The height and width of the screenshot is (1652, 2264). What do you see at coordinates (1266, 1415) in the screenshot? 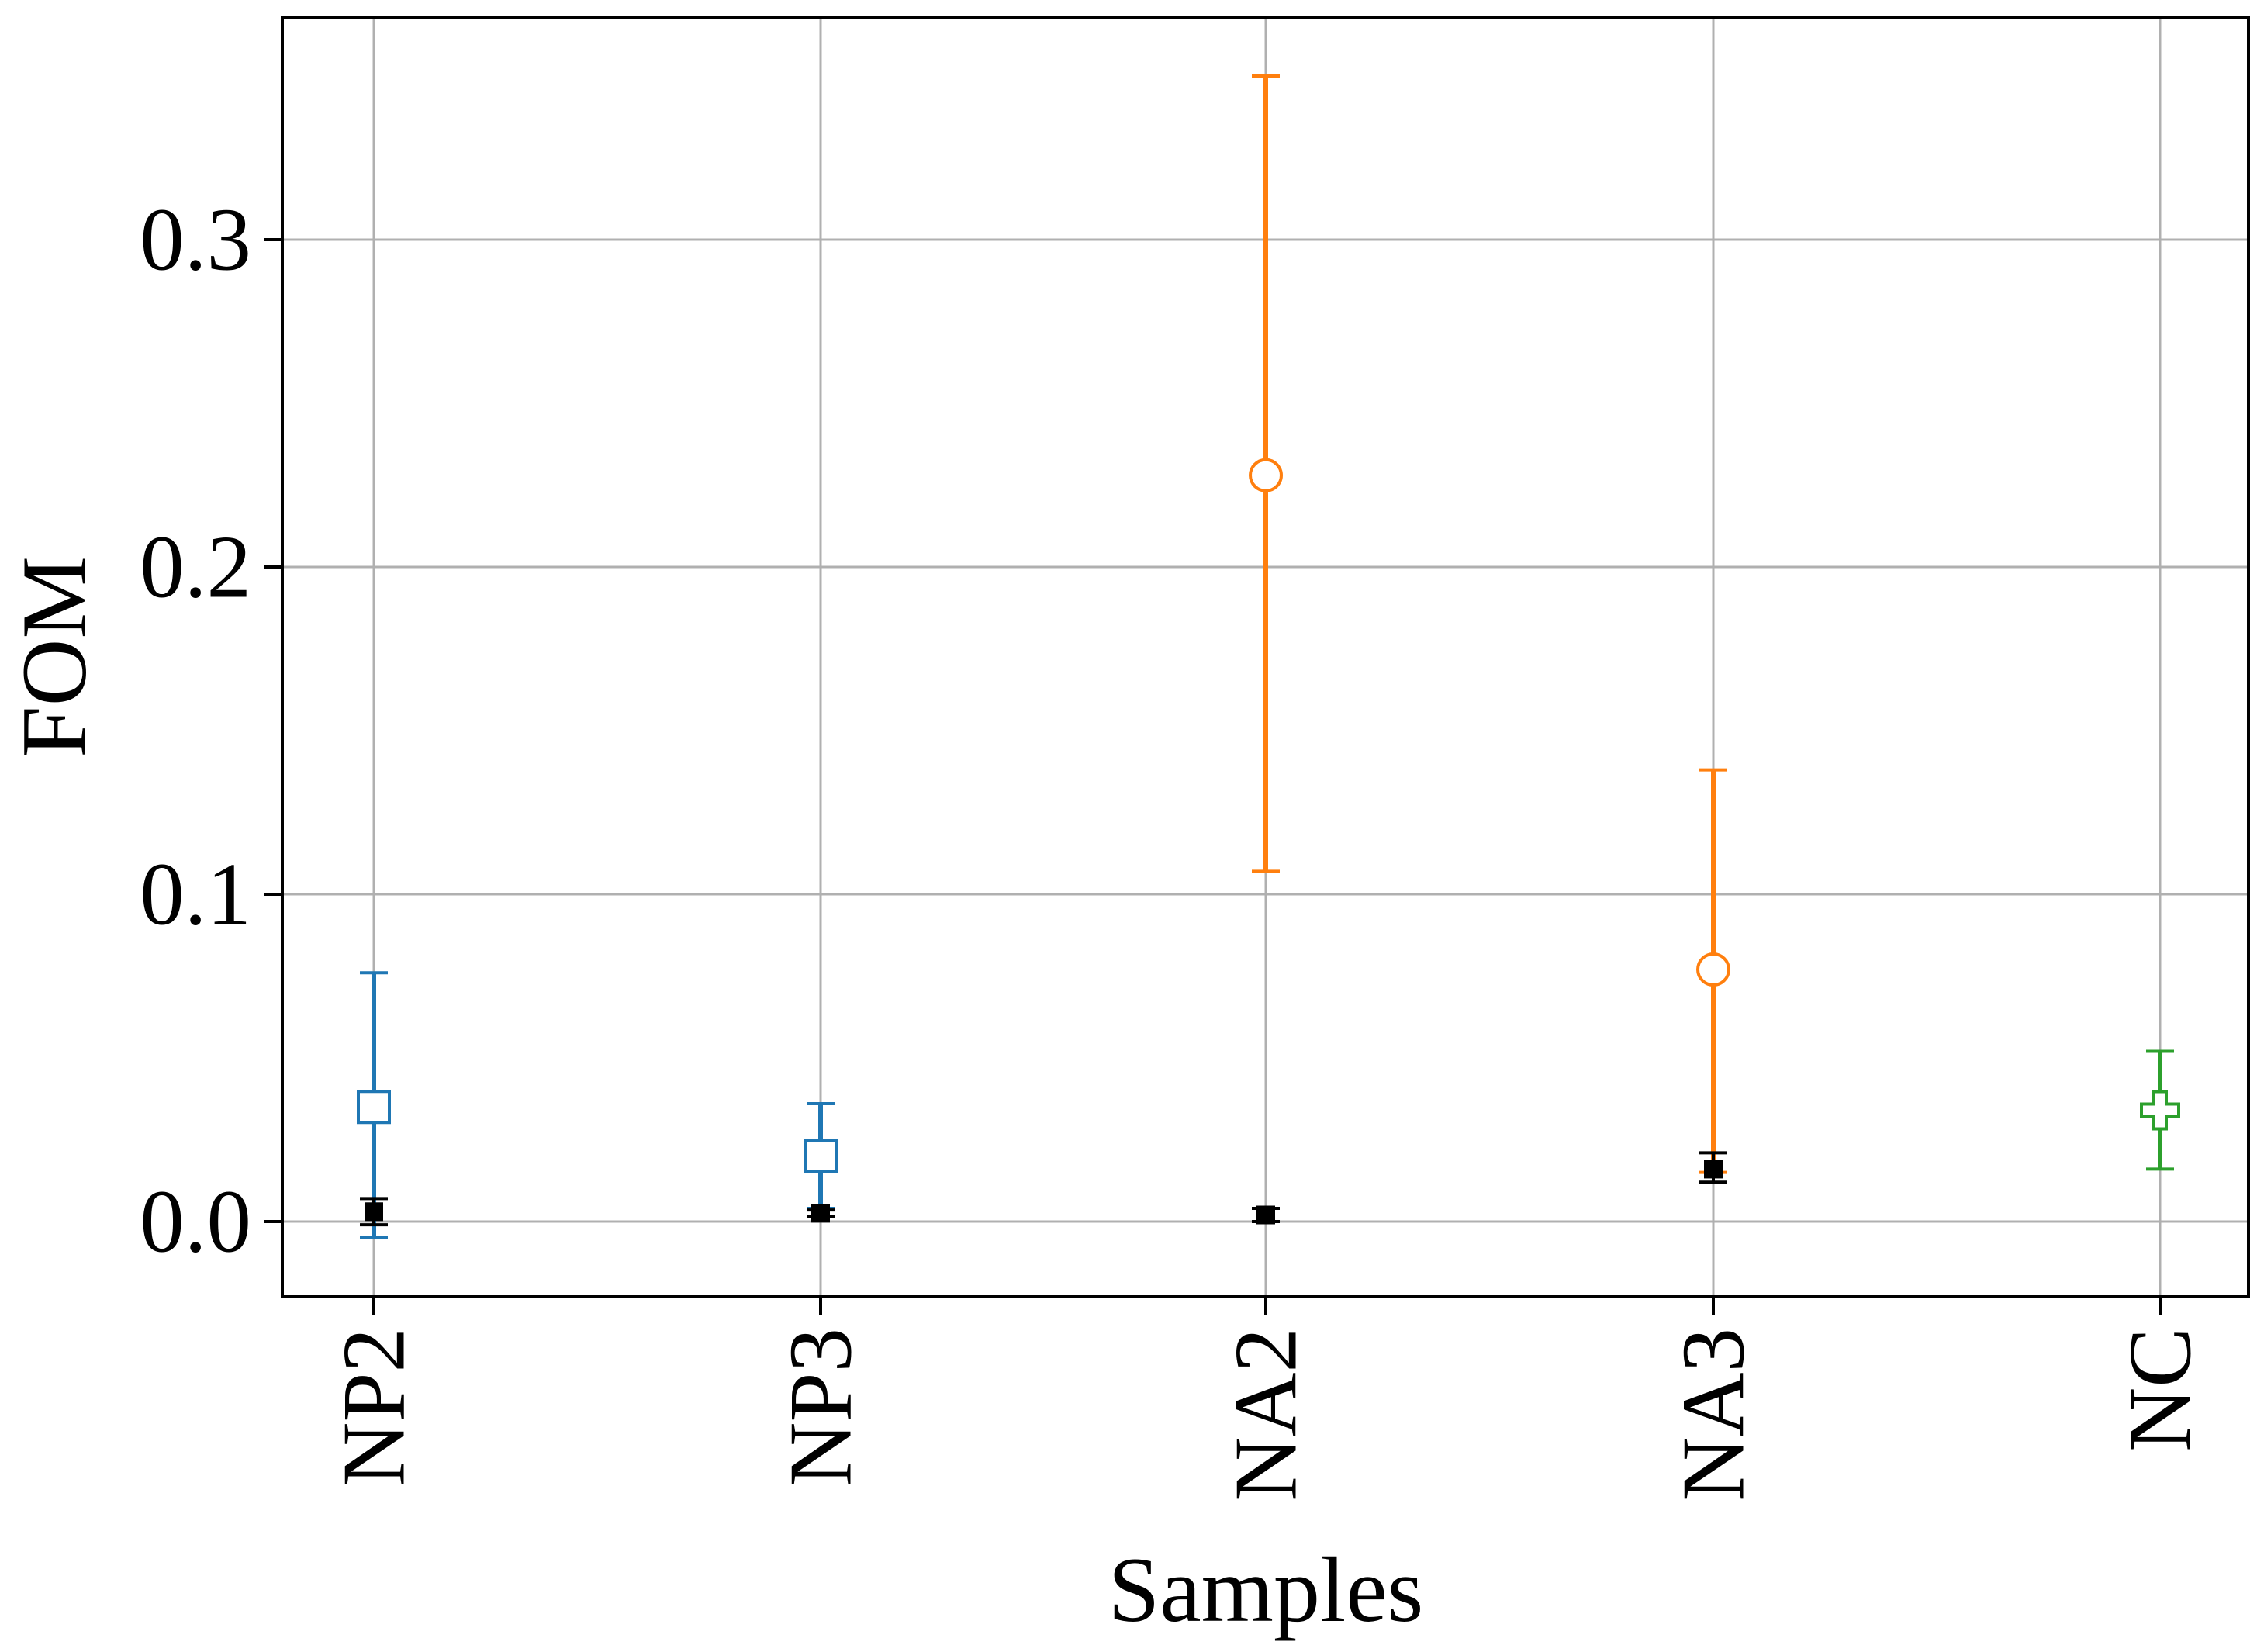
I see `x-tick-label: NA2` at bounding box center [1266, 1415].